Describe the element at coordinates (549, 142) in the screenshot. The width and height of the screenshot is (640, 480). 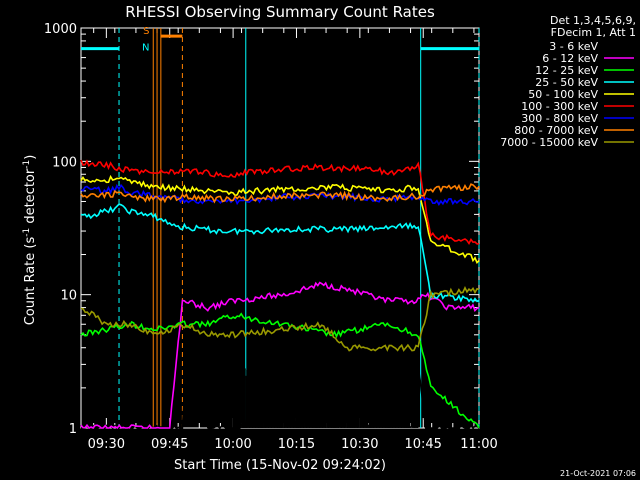
I see `legend-entry-label-8: 7000 - 15000 keV` at that location.